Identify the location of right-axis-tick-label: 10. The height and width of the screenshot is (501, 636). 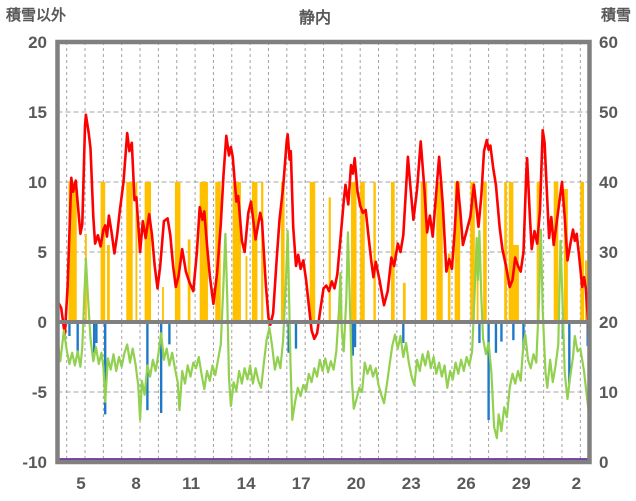
(608, 392).